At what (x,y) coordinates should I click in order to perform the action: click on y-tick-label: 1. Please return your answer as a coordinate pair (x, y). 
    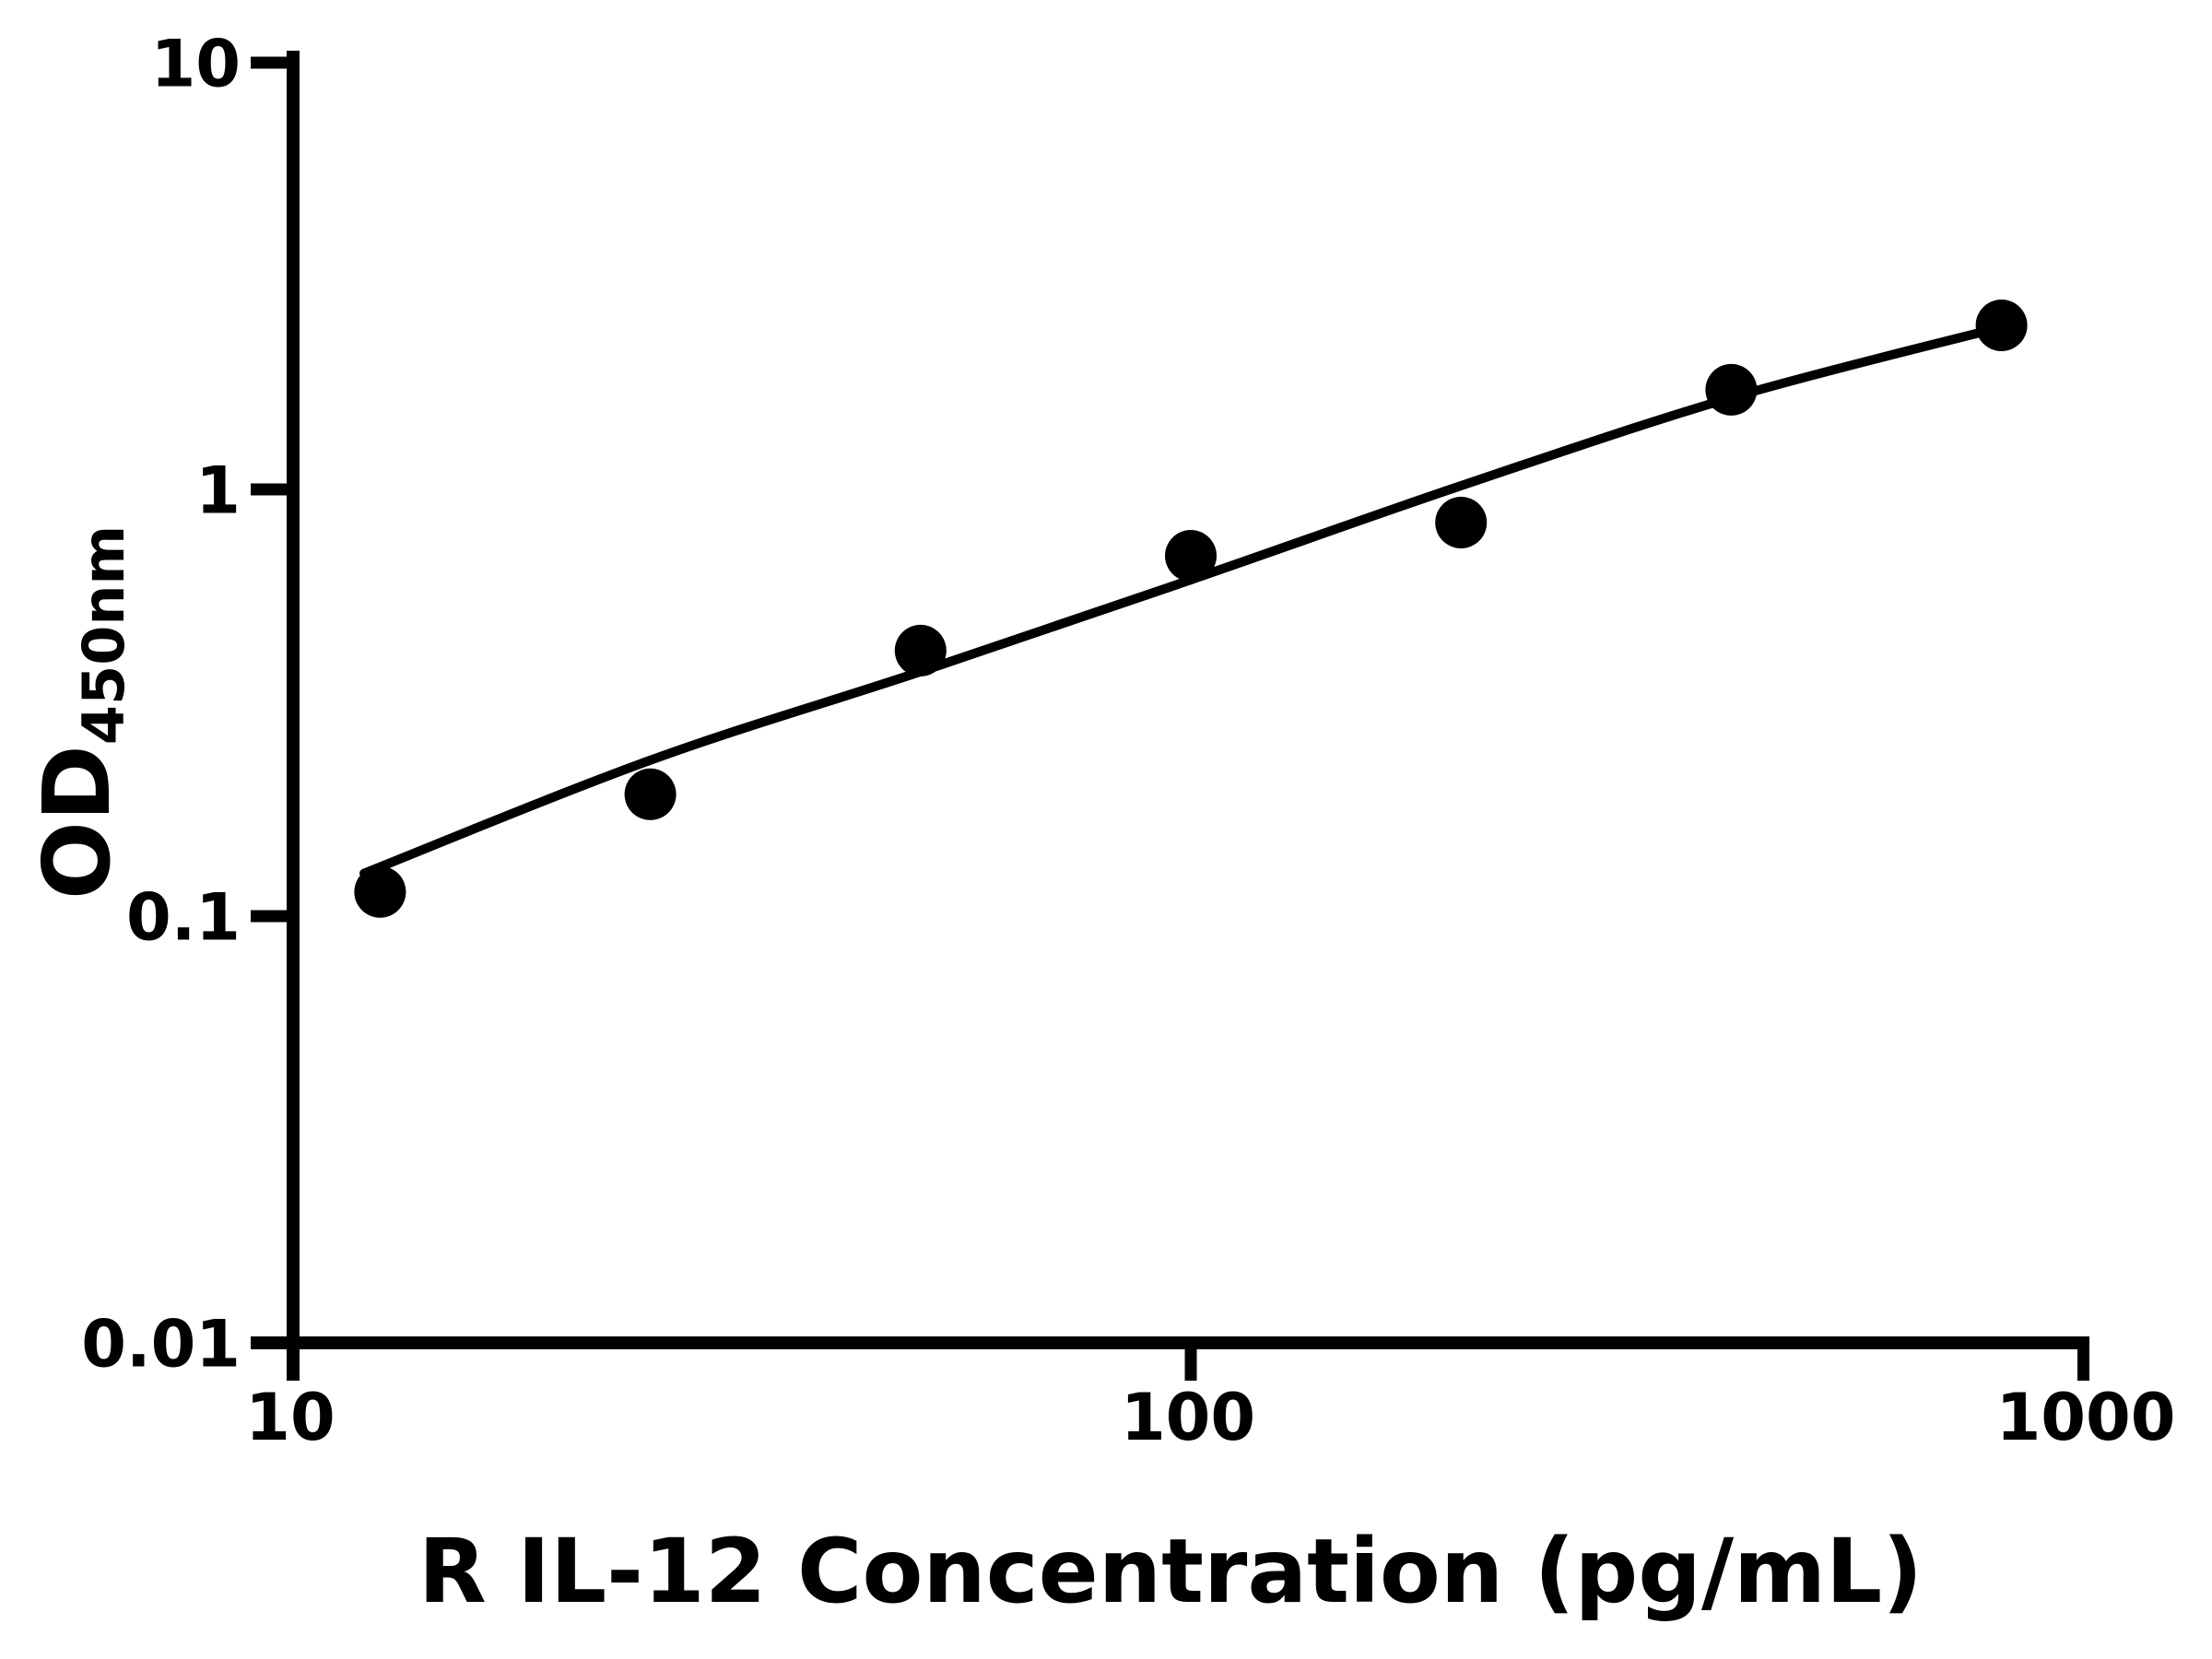
    Looking at the image, I should click on (218, 491).